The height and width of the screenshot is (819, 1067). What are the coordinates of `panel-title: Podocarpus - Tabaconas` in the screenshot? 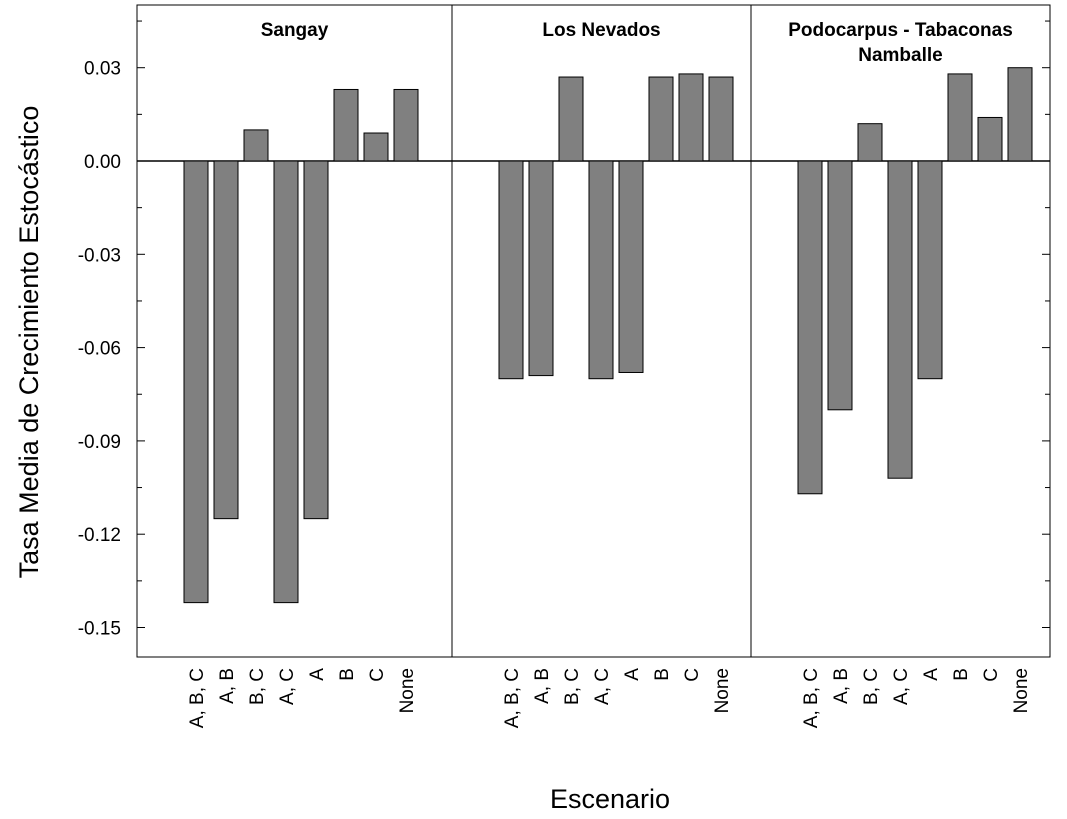 It's located at (900, 30).